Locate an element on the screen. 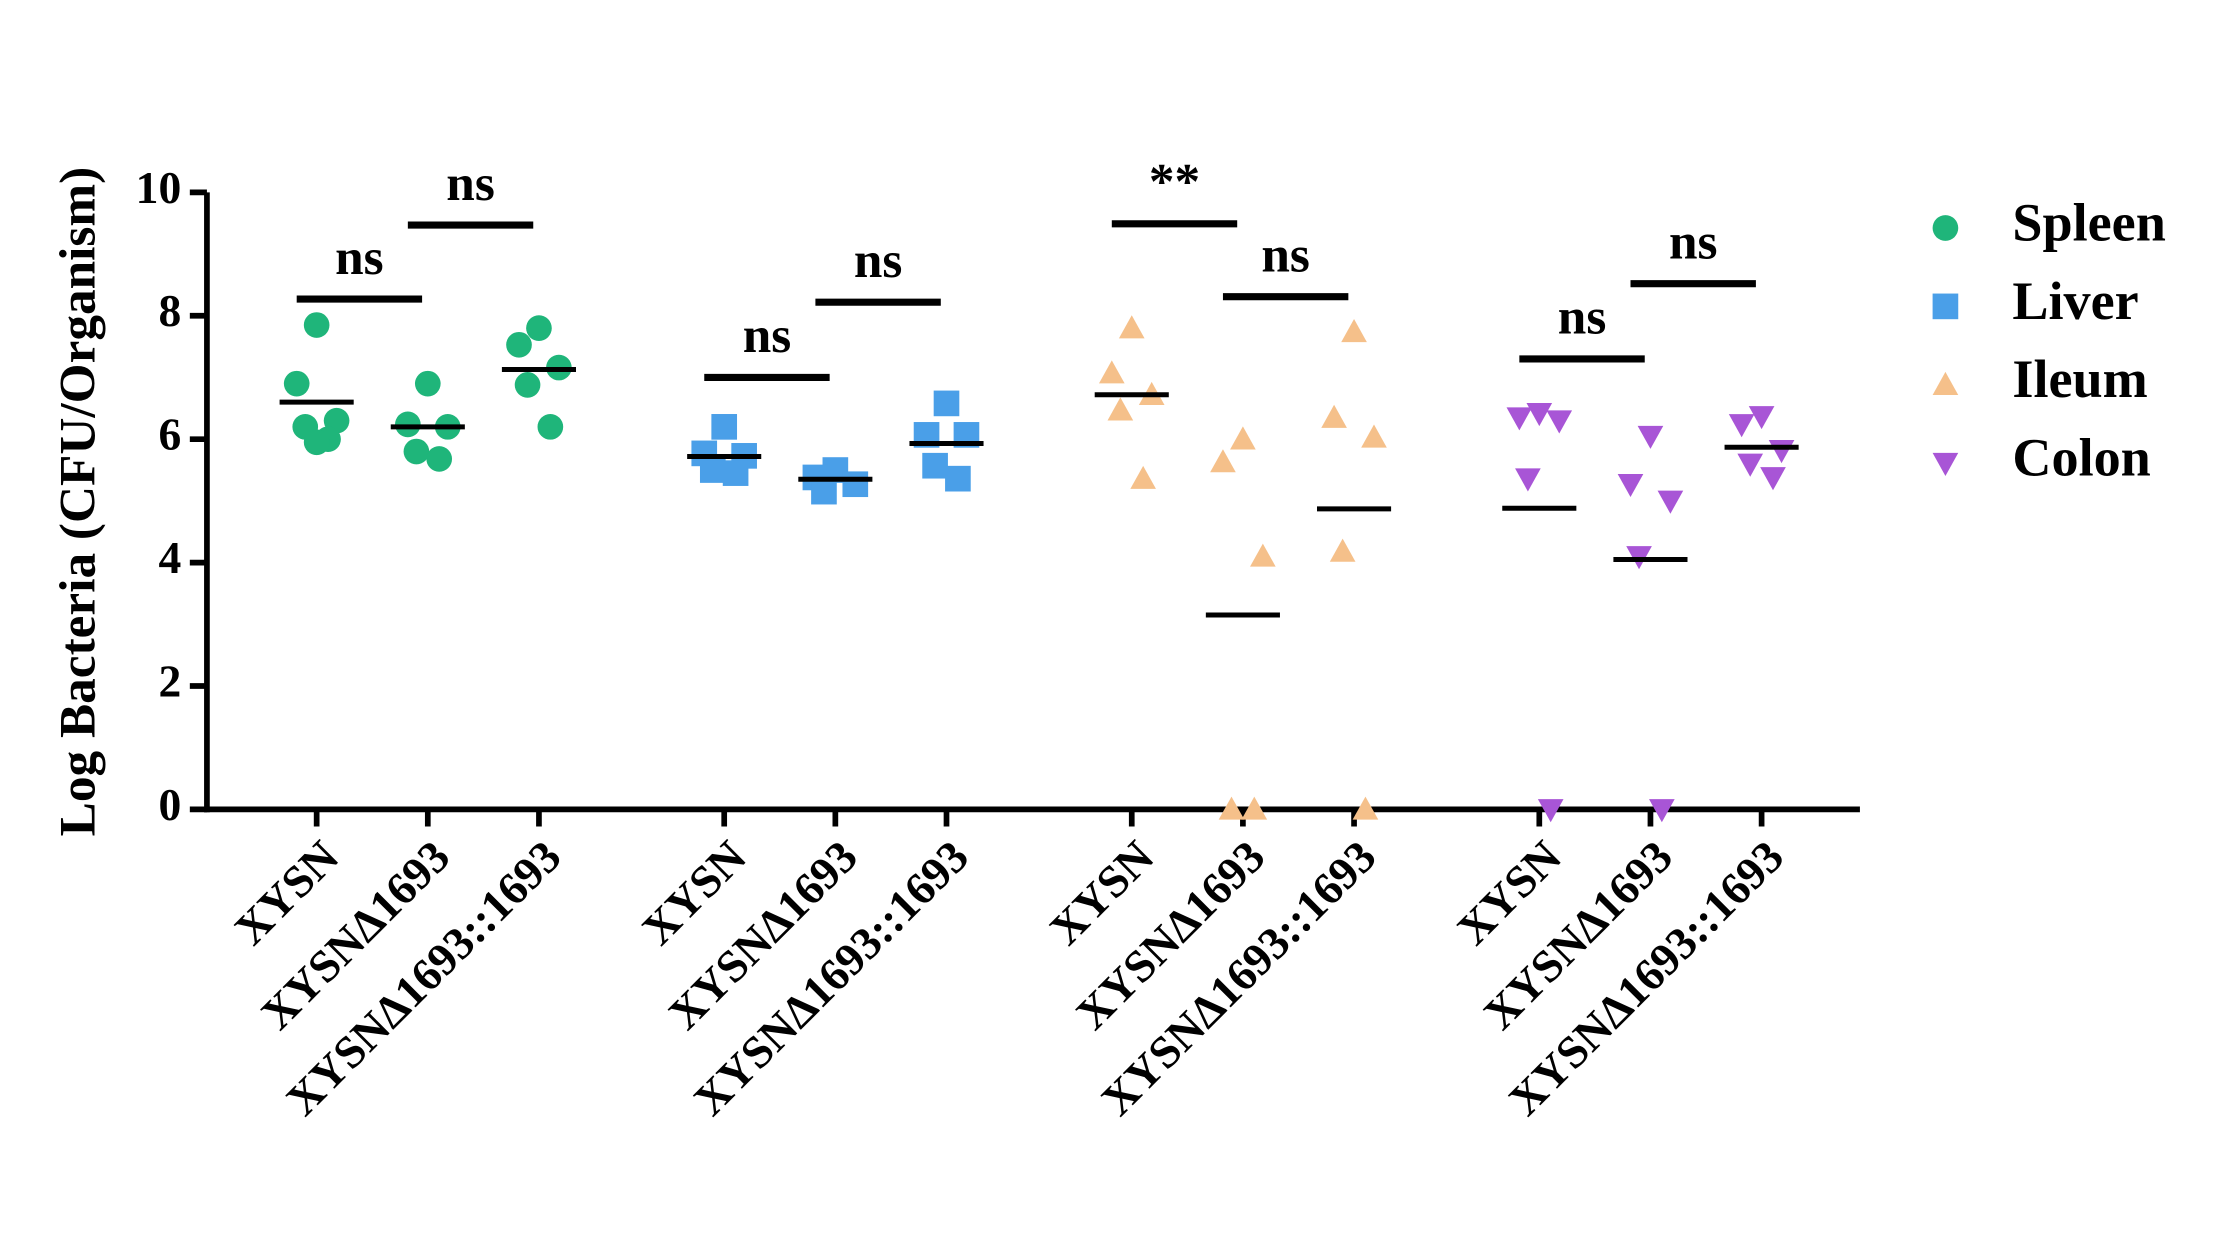 The image size is (2235, 1254). y-tick-label: 6 is located at coordinates (169, 434).